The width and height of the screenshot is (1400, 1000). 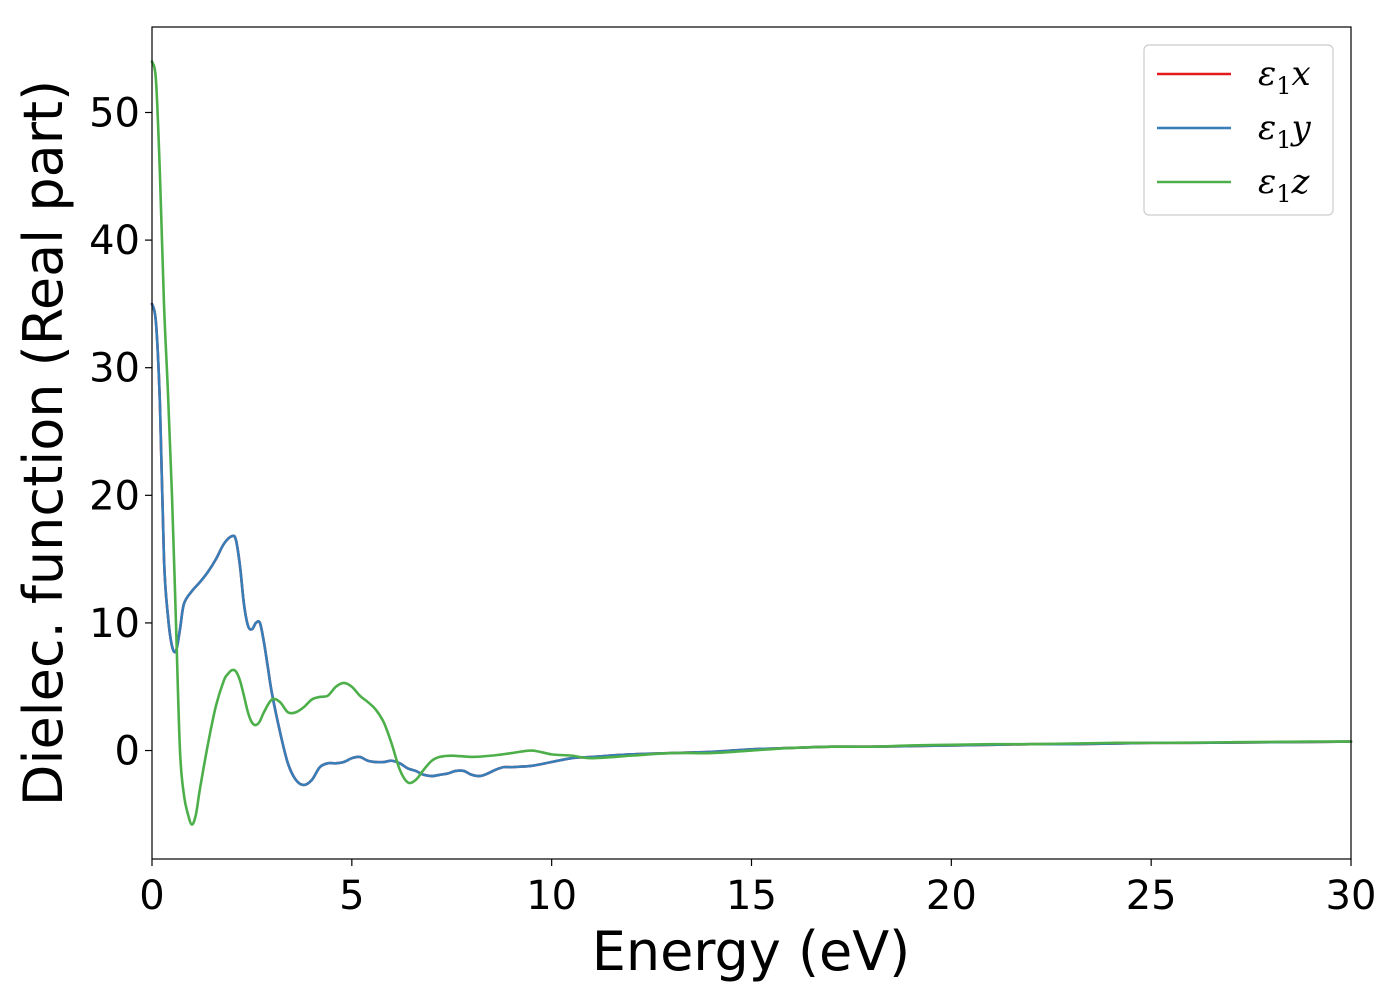 I want to click on x-tick-label: 15, so click(x=751, y=896).